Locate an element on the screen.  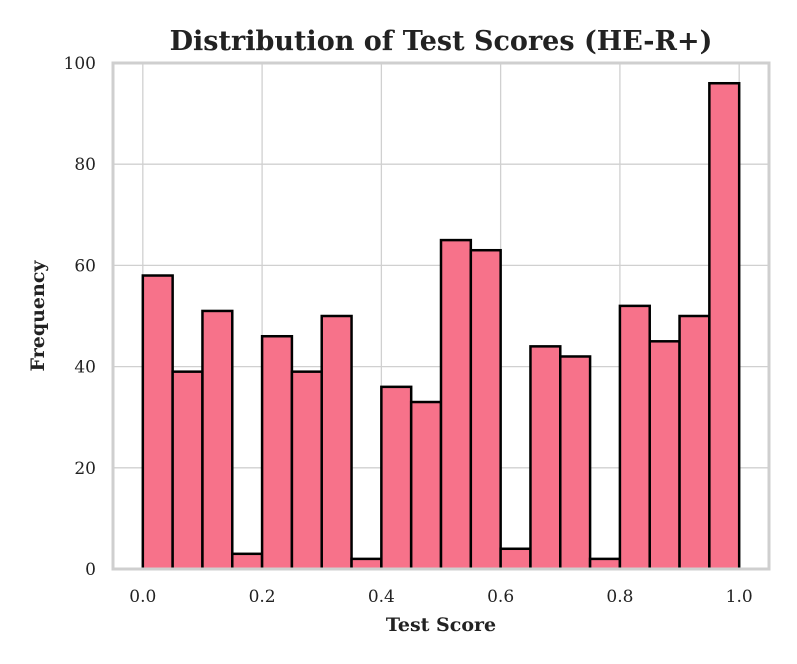
x-tick-label: 0.2 is located at coordinates (262, 597).